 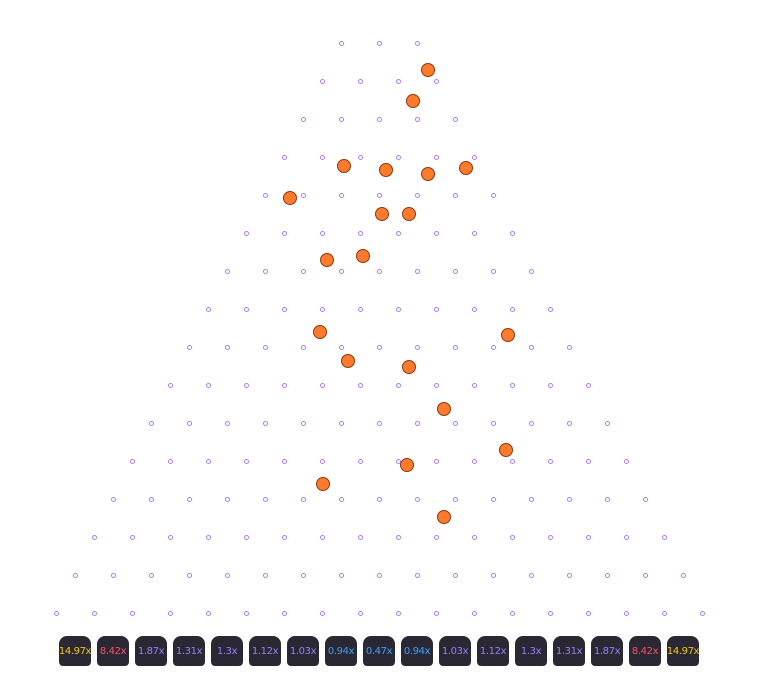 What do you see at coordinates (341, 651) in the screenshot?
I see `multiplier-bucket: 0.94x` at bounding box center [341, 651].